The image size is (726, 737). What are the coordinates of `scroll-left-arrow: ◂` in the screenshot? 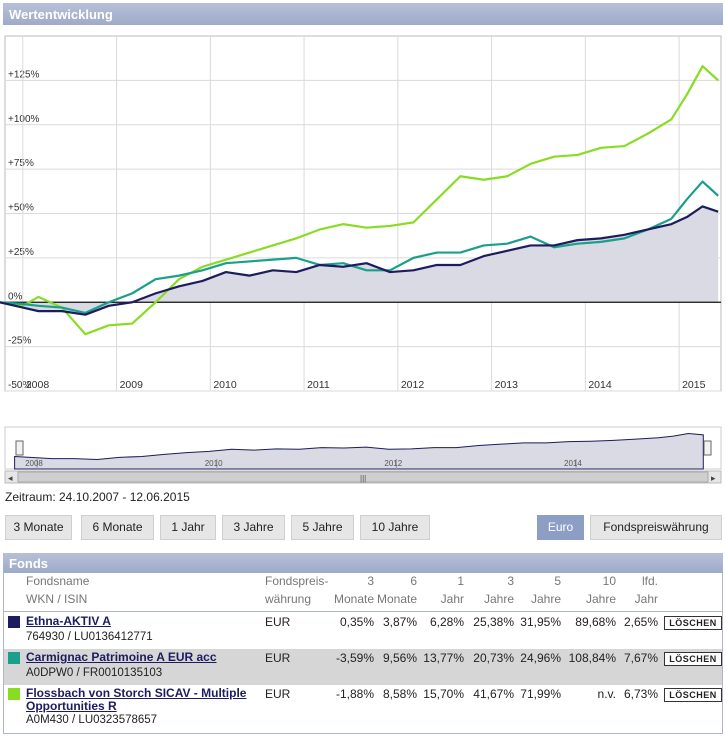 It's located at (10, 478).